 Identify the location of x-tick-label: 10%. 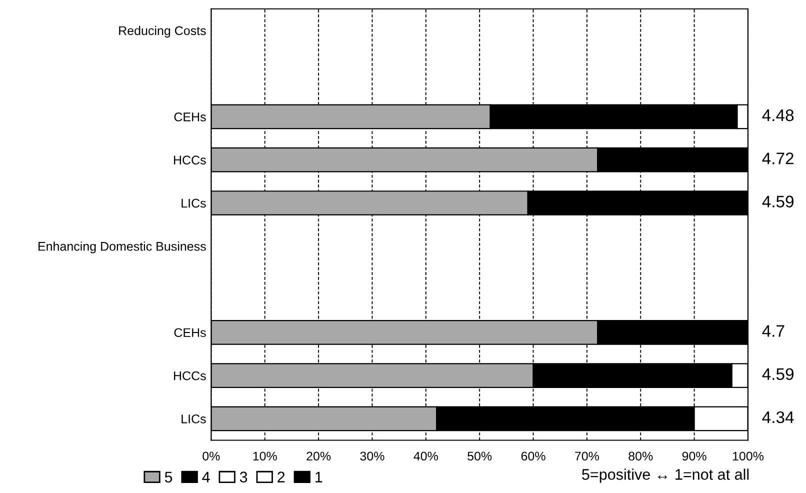
(265, 456).